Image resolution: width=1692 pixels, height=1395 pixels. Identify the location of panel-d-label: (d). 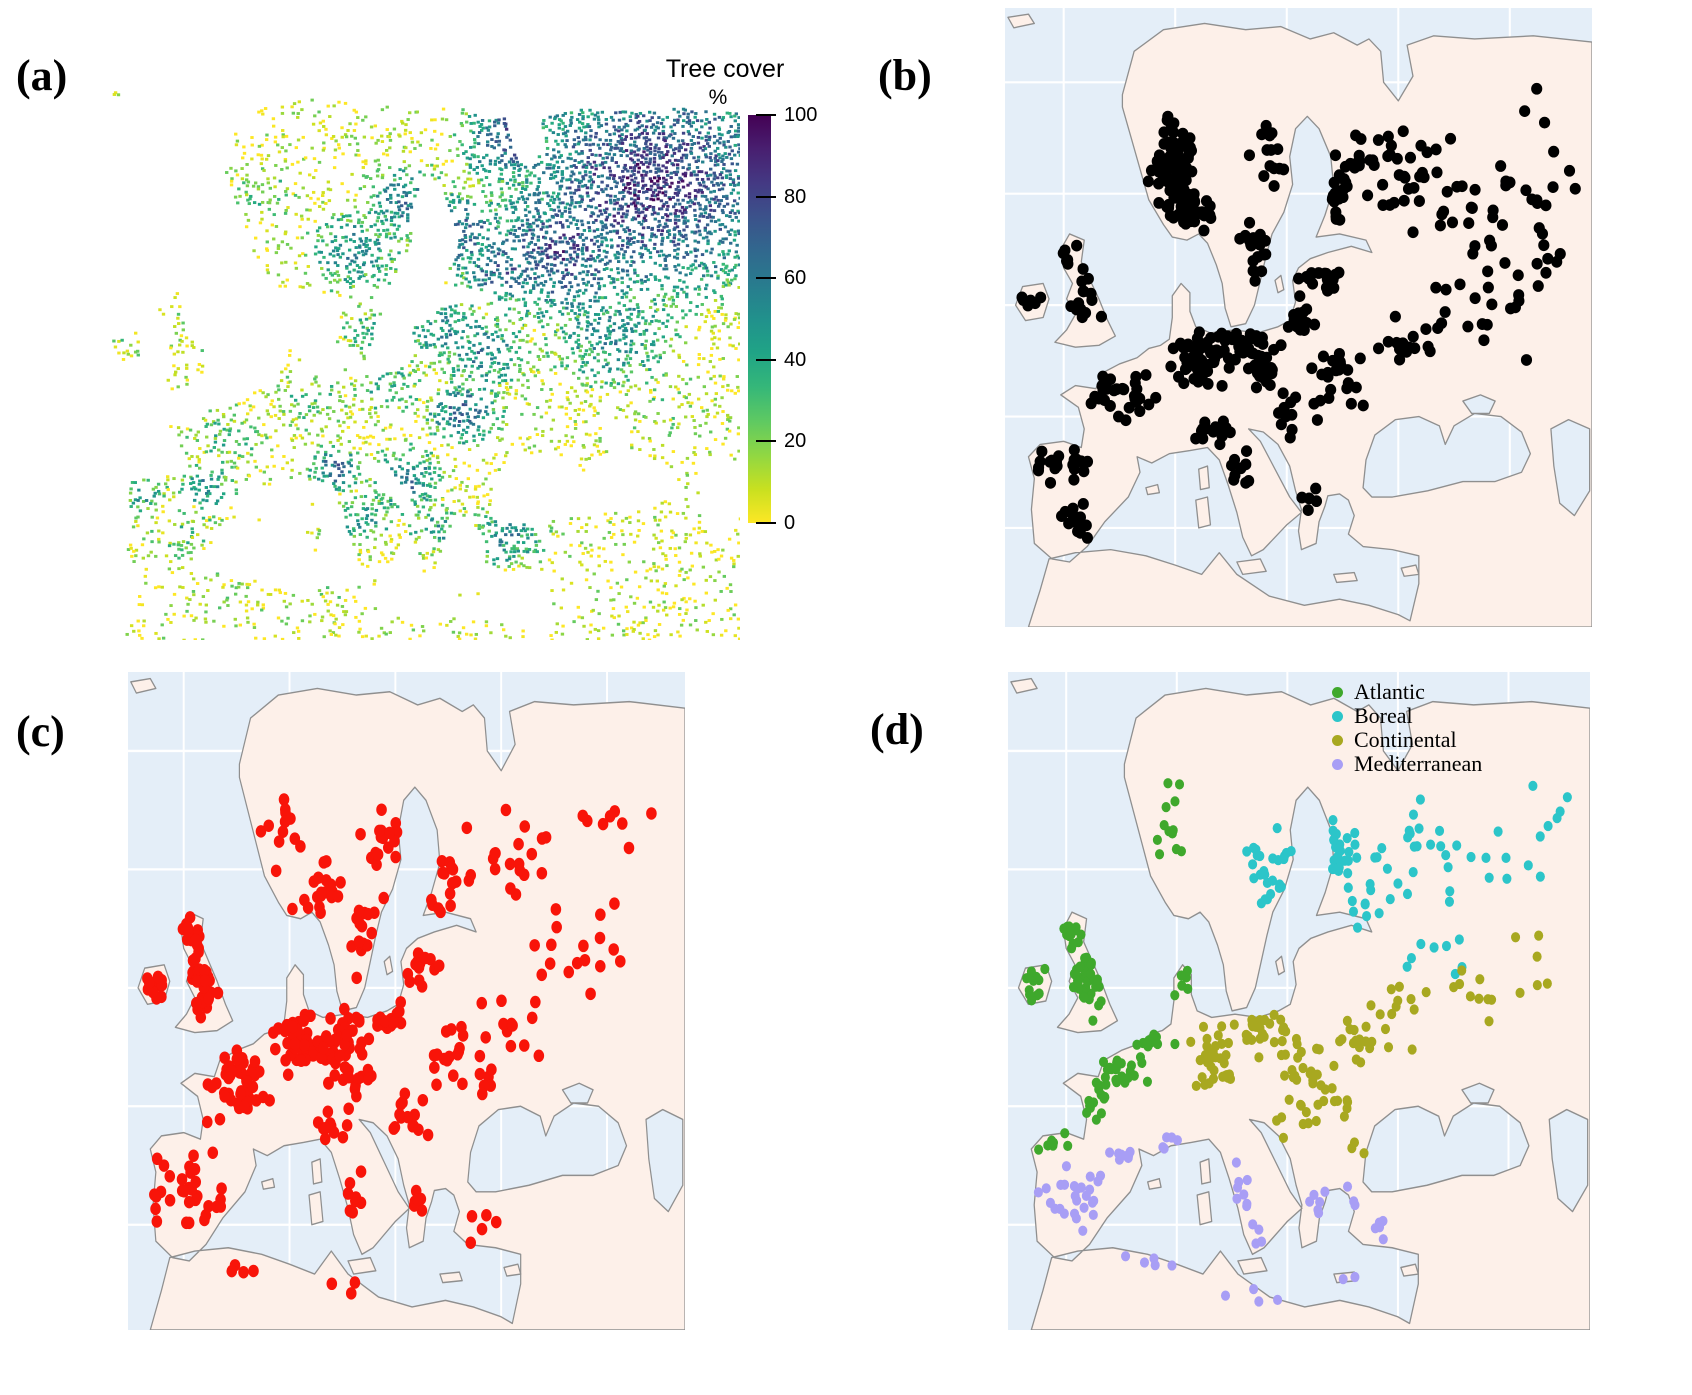
(897, 729).